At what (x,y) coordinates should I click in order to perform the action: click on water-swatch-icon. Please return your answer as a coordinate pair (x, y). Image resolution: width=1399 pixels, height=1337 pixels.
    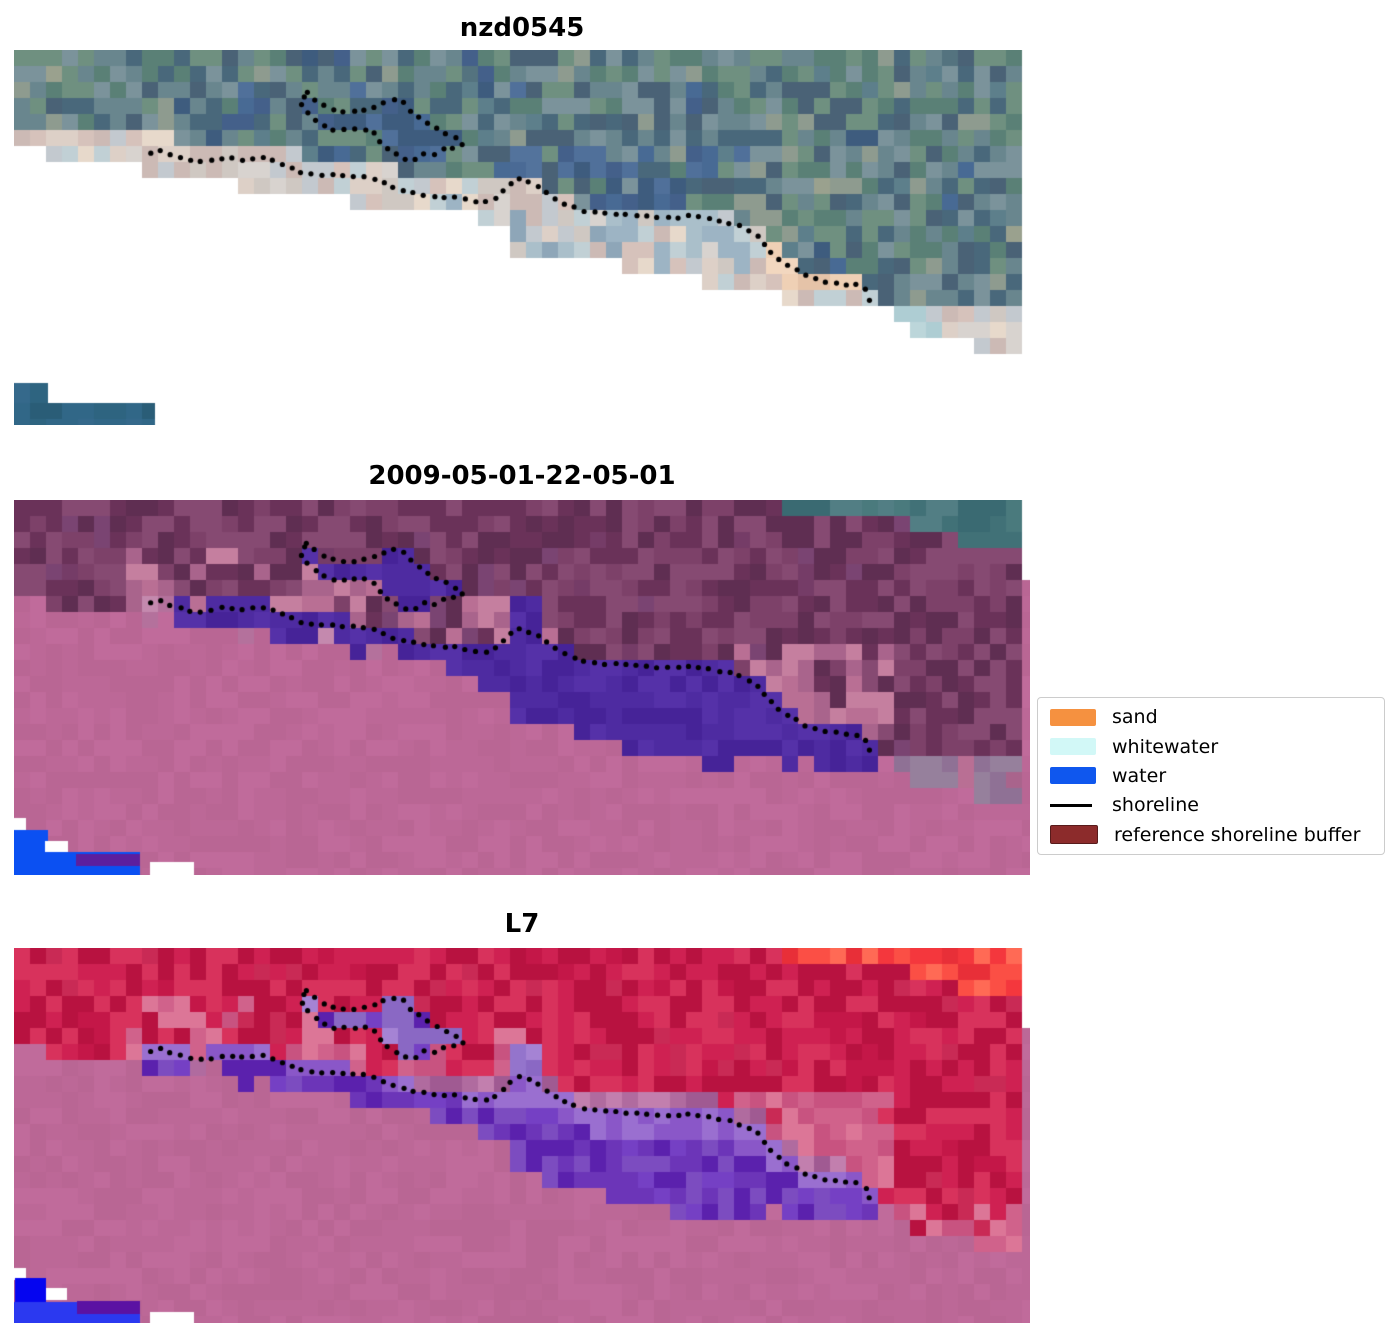
    Looking at the image, I should click on (1073, 776).